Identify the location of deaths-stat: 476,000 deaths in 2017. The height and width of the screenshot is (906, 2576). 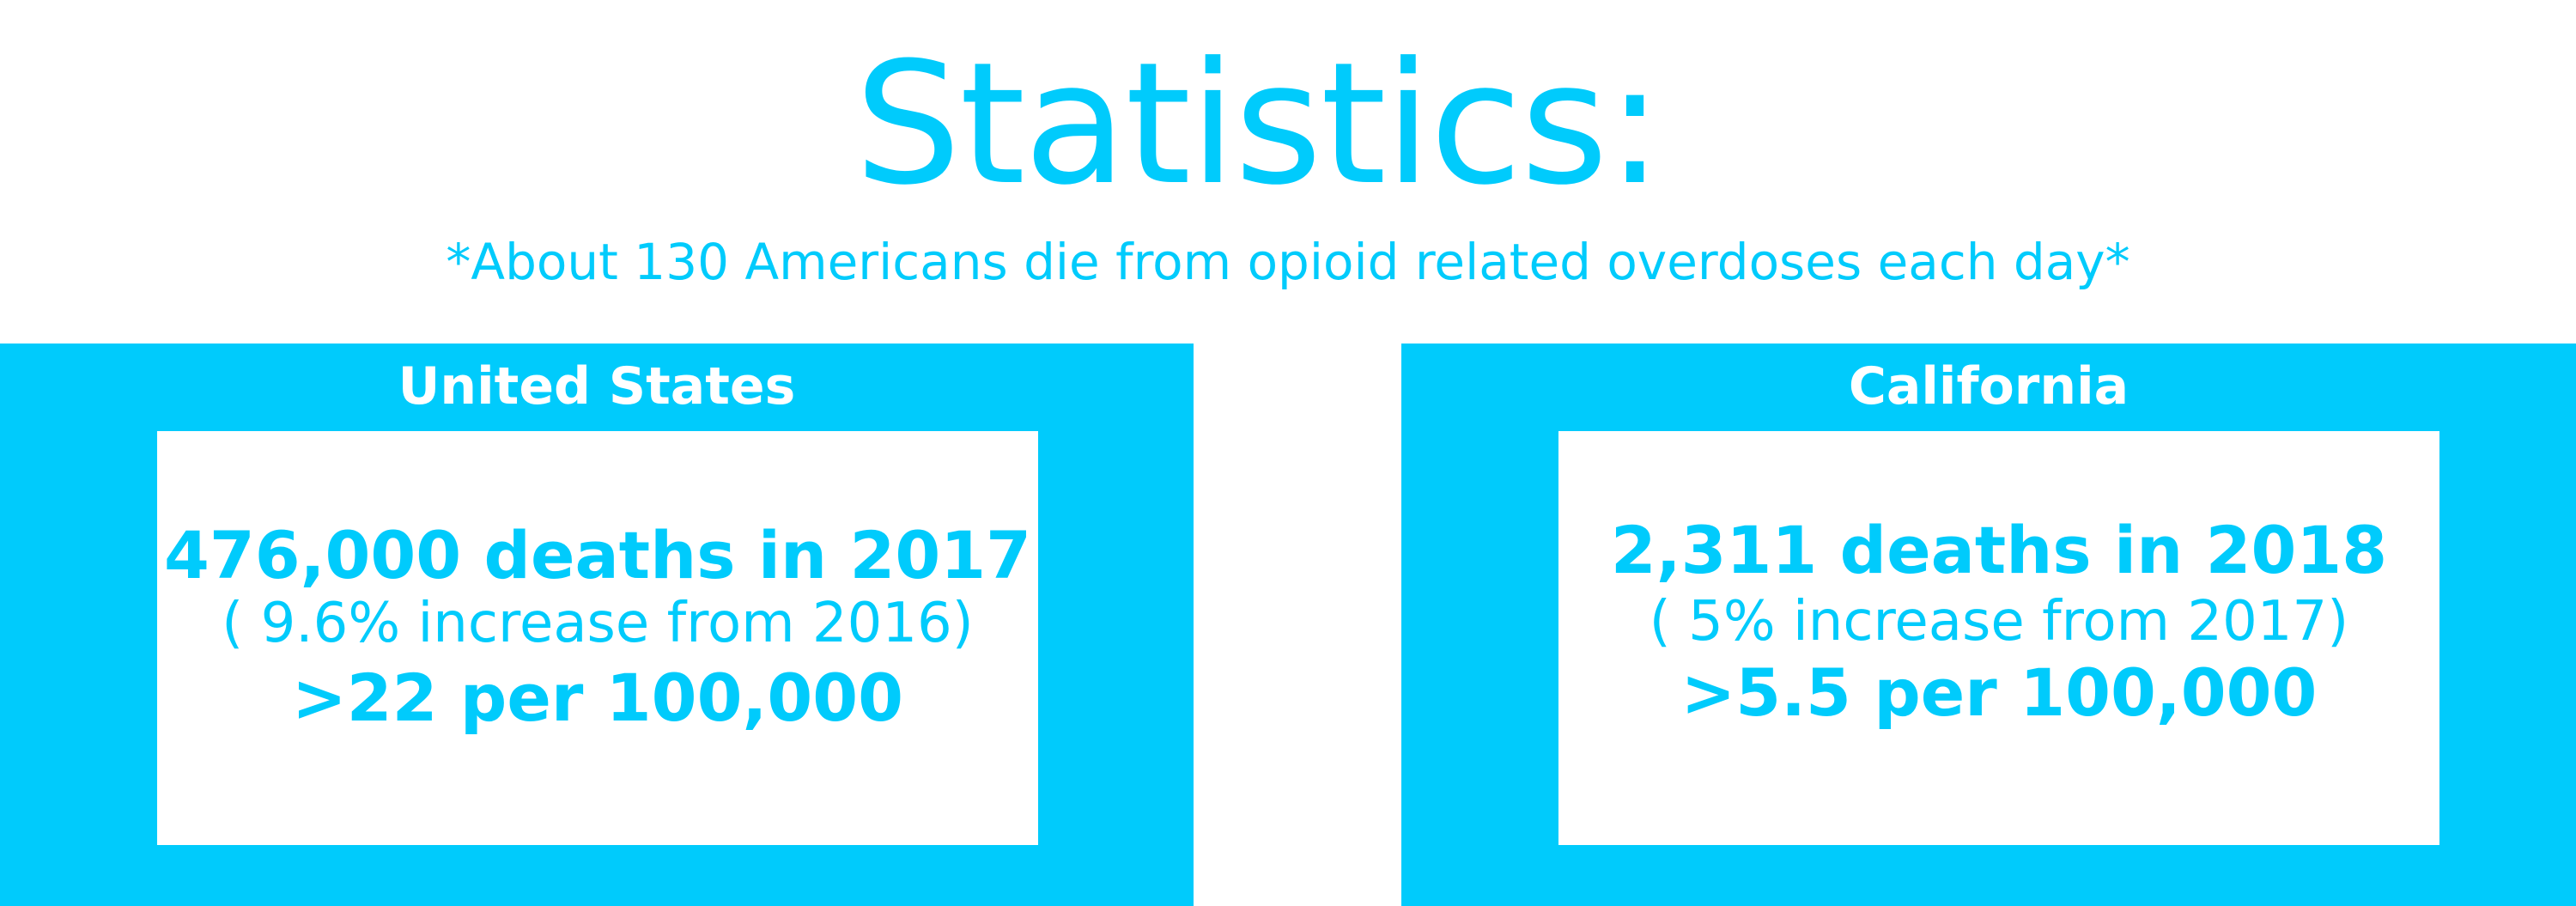
(597, 555).